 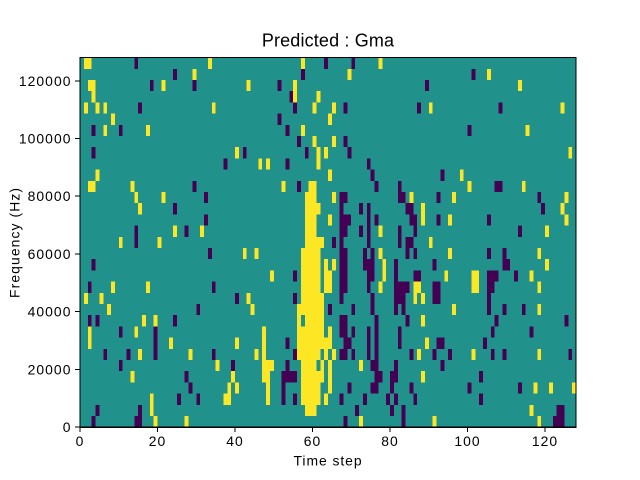 I want to click on svg-text: 120000, so click(x=45, y=81).